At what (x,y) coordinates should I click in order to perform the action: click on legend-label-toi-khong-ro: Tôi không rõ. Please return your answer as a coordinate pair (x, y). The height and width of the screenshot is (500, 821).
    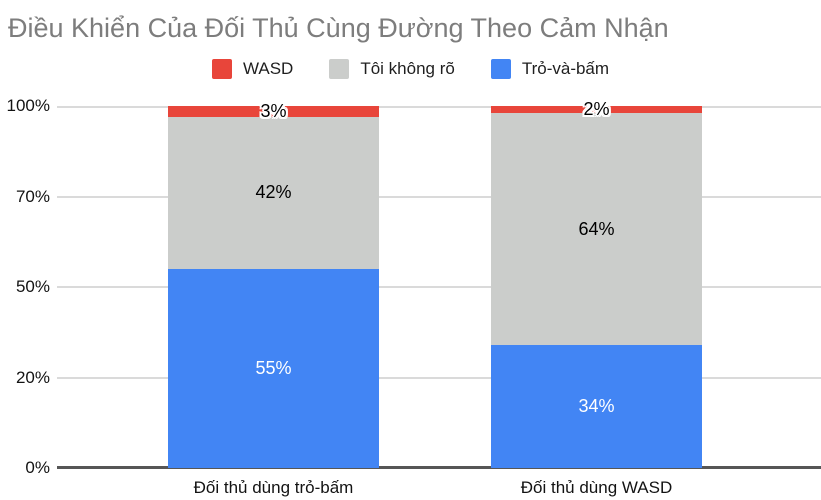
    Looking at the image, I should click on (407, 68).